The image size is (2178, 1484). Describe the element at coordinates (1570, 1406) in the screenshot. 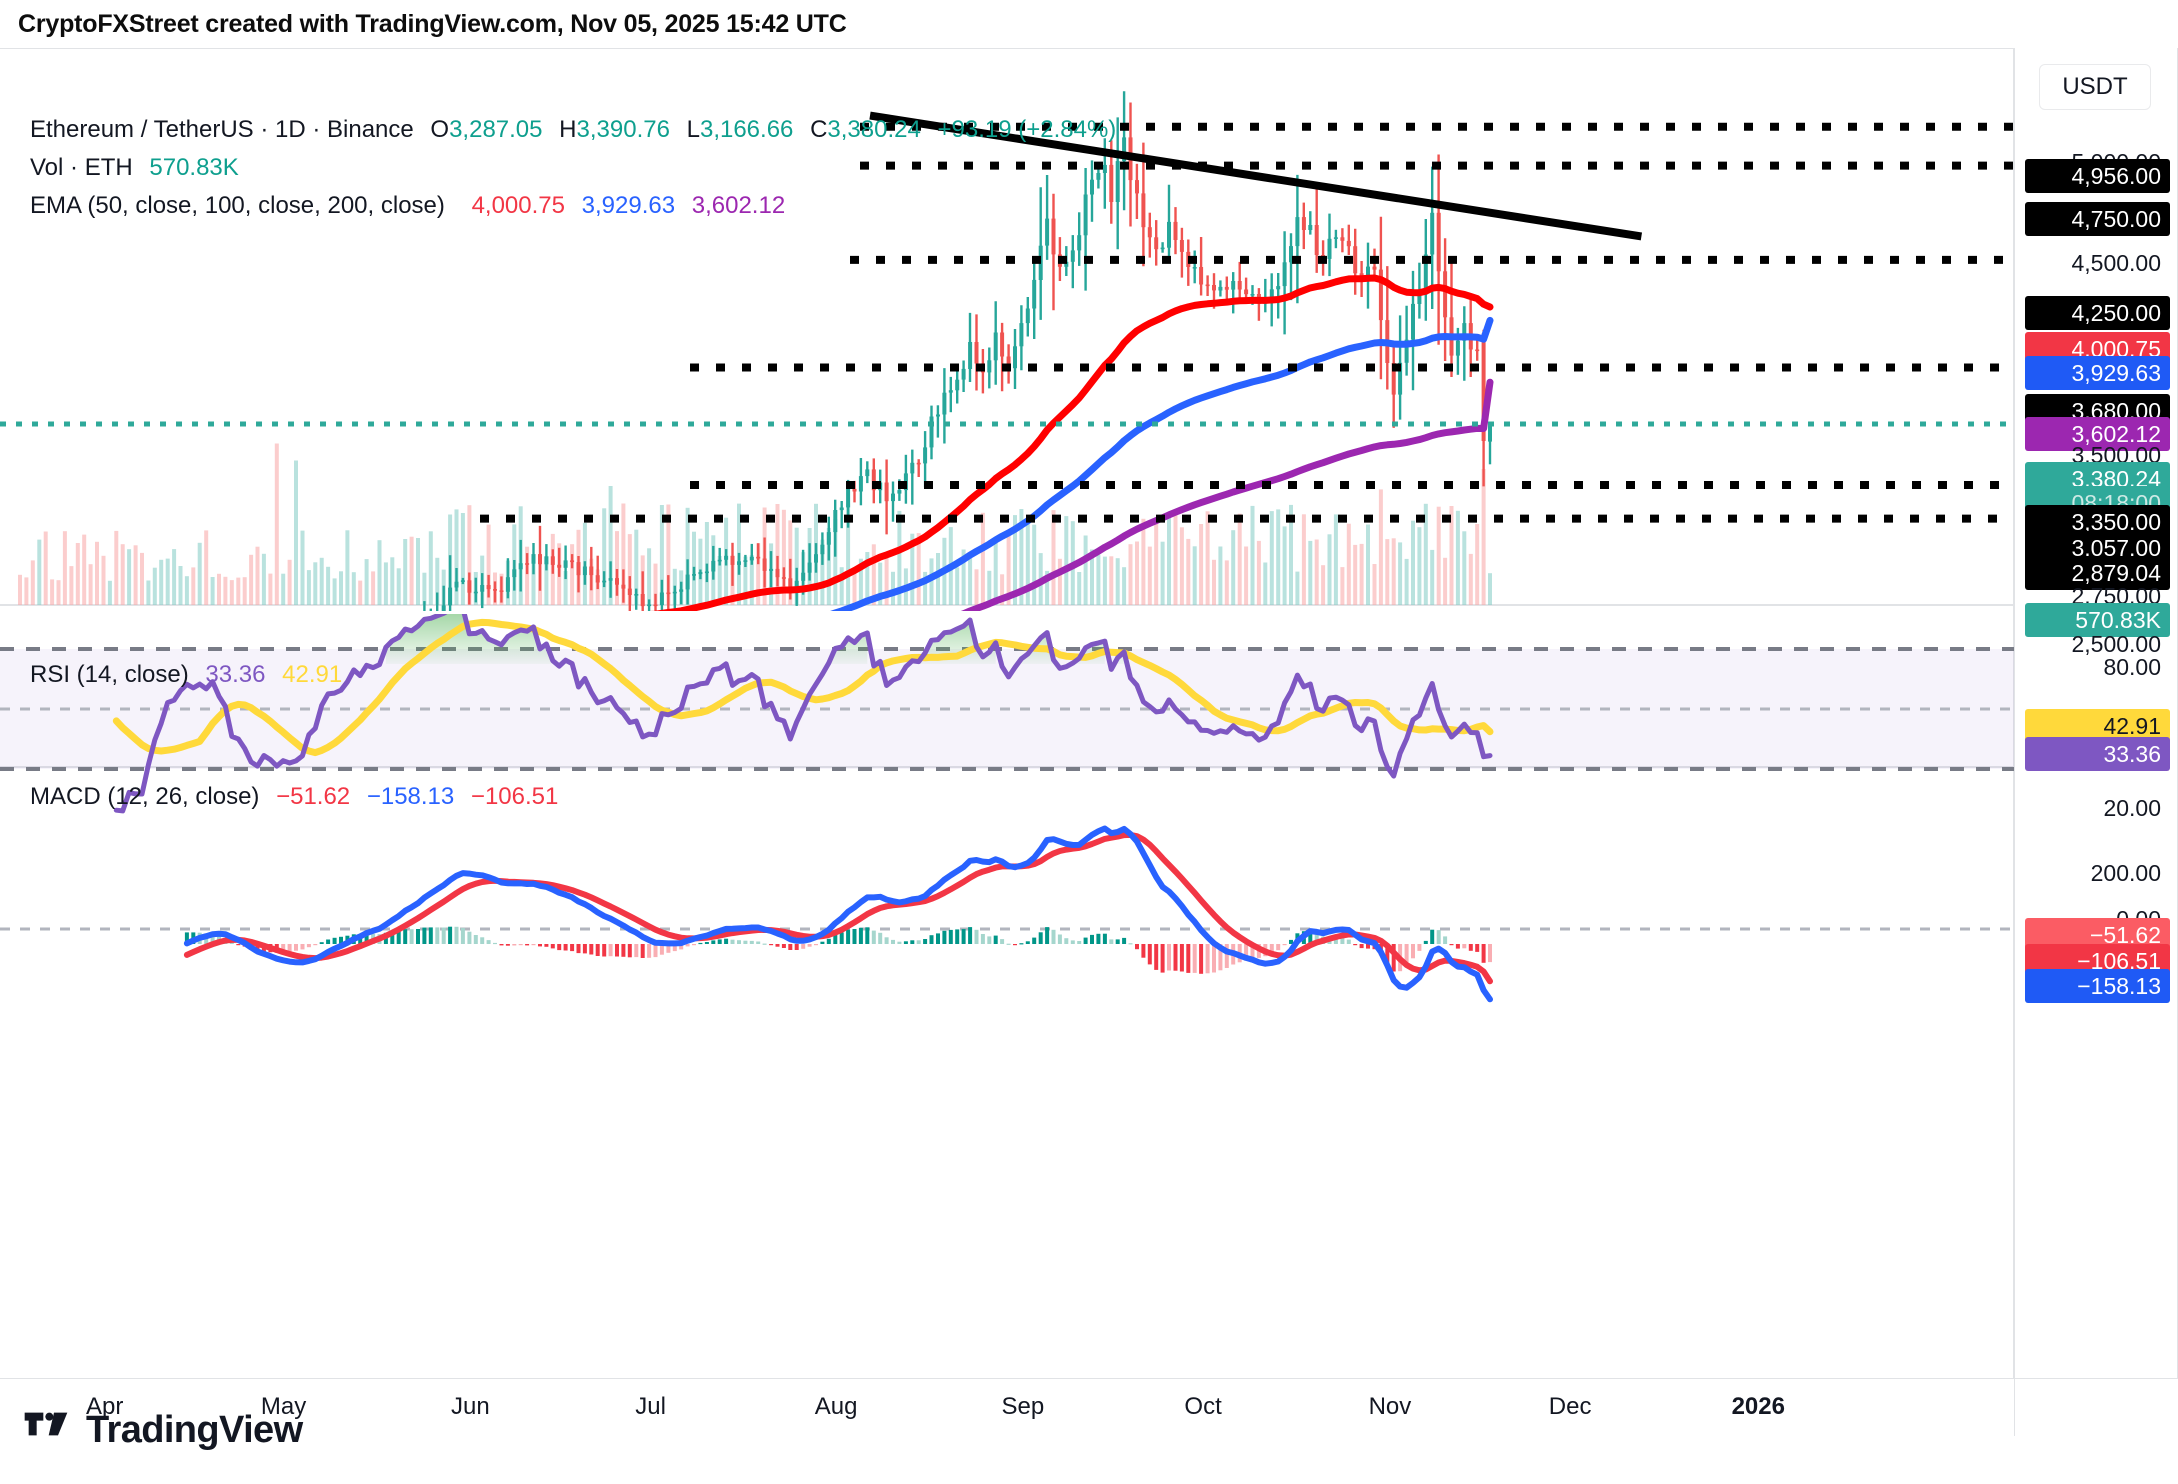

I see `time-axis-tick: Dec` at that location.